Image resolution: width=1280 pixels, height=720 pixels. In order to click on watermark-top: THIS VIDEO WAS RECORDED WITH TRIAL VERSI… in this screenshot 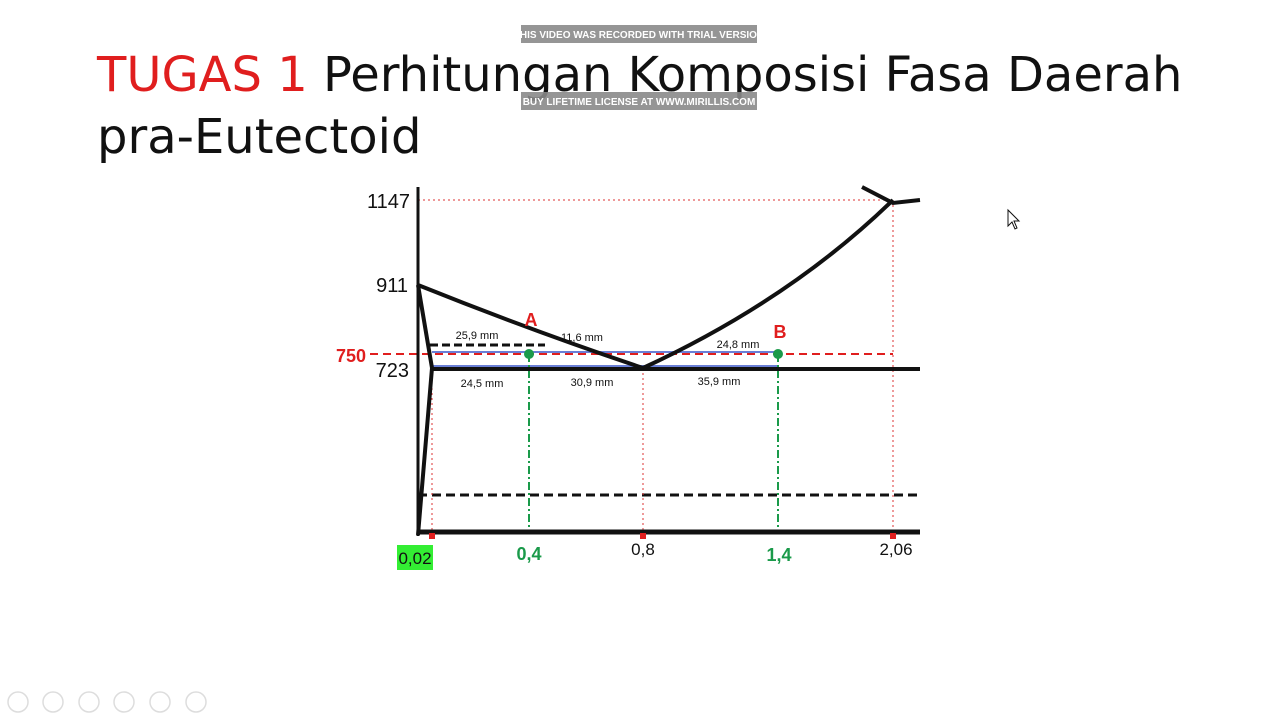, I will do `click(639, 35)`.